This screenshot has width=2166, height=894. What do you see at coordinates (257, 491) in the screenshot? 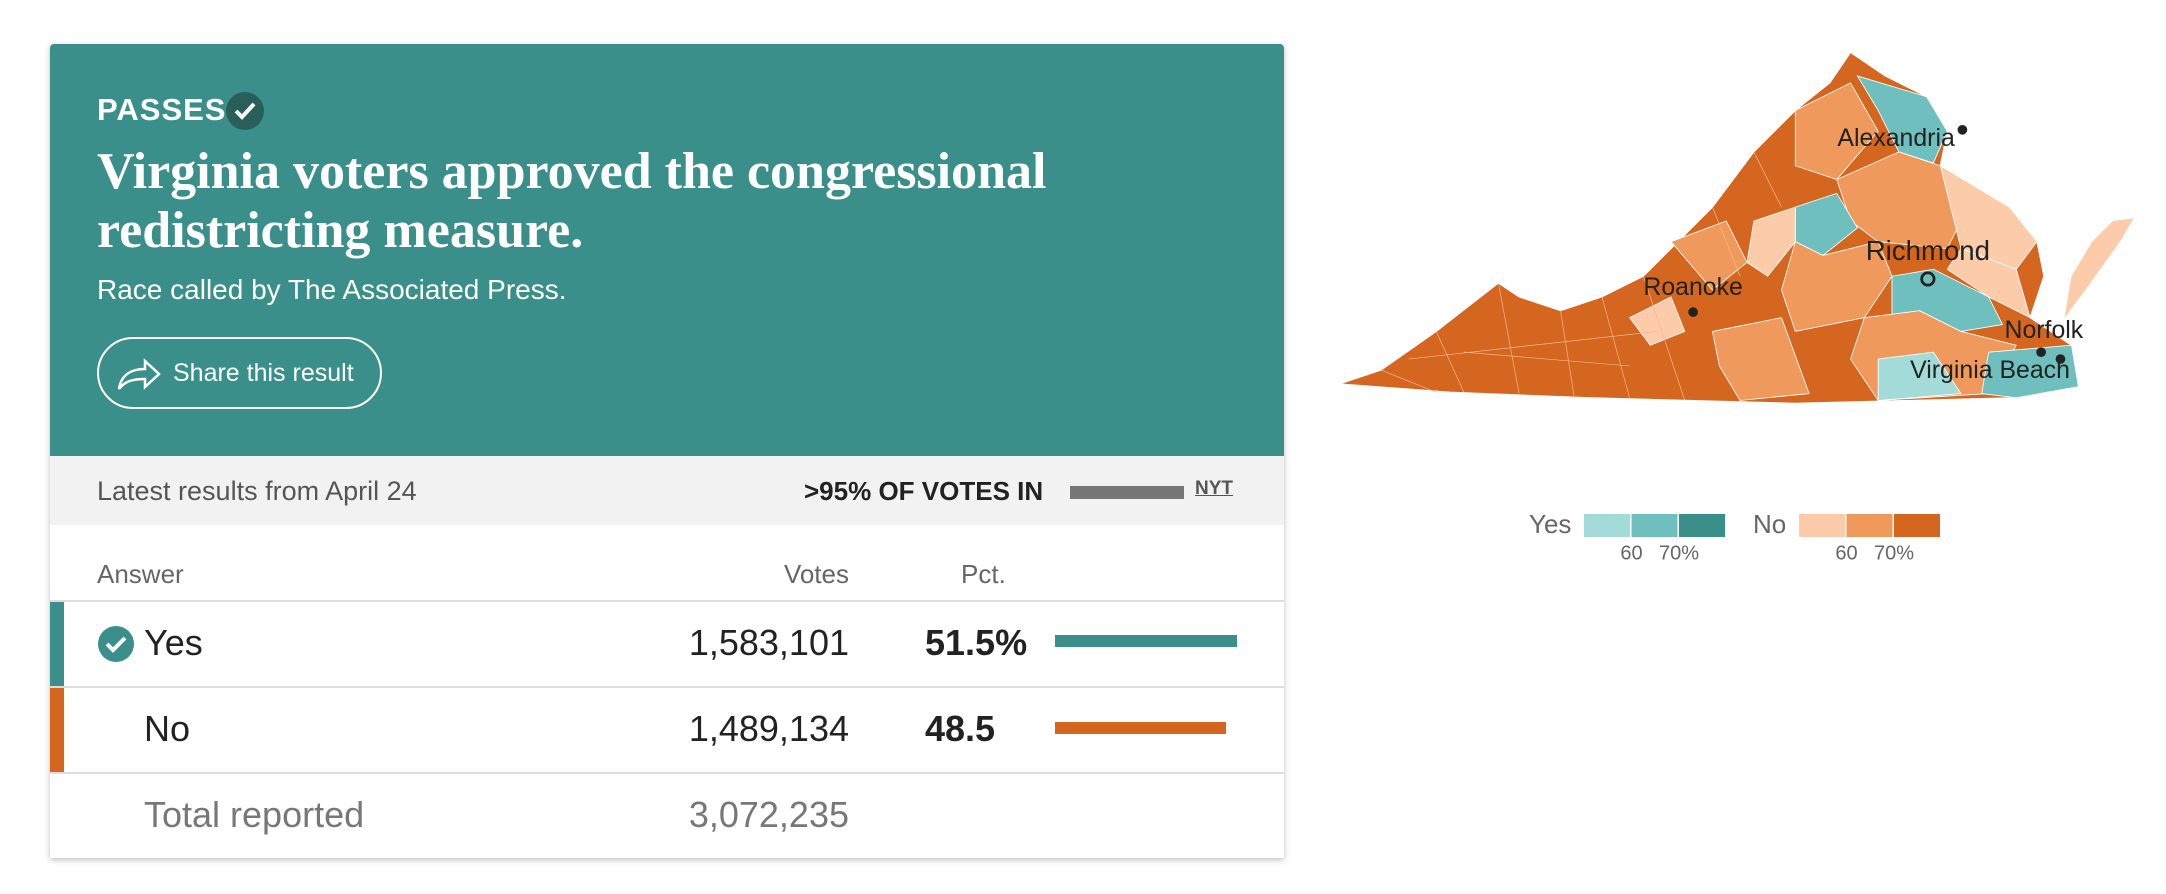
I see `latest-results: Latest results from April 24` at bounding box center [257, 491].